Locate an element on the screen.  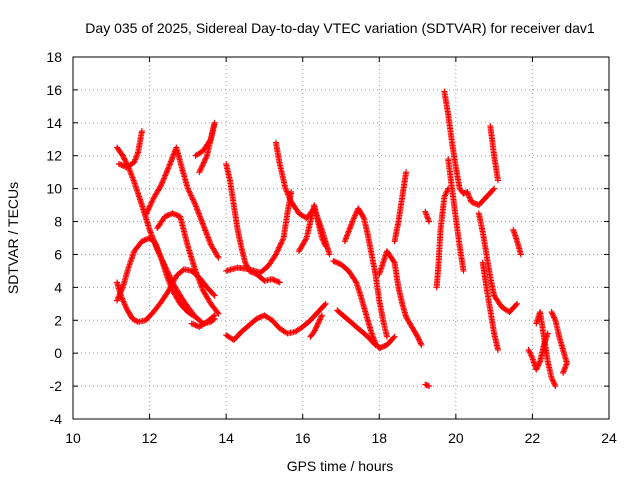
y-tick-label: 10 is located at coordinates (54, 189).